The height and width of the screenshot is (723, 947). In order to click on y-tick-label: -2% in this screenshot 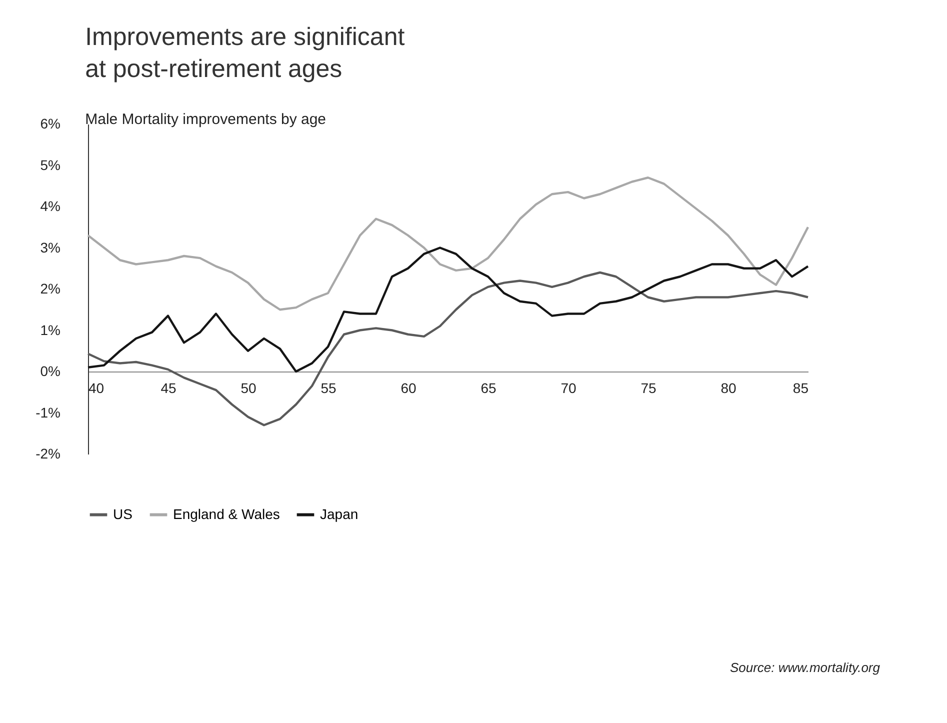, I will do `click(48, 454)`.